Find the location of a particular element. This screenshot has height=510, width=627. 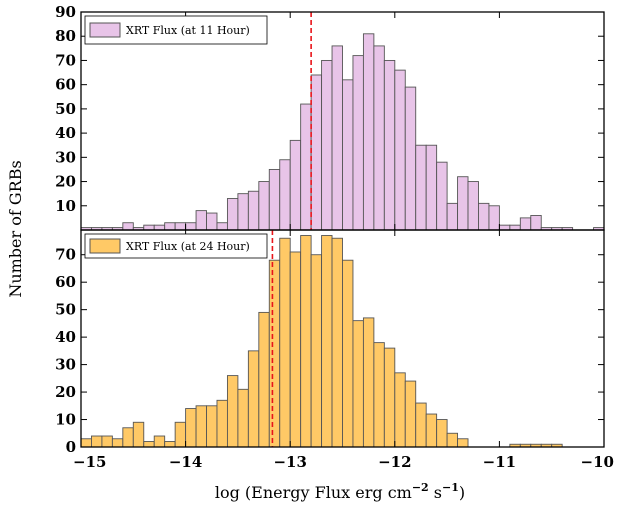

bot-ytick-label-0: 0 is located at coordinates (71, 447).